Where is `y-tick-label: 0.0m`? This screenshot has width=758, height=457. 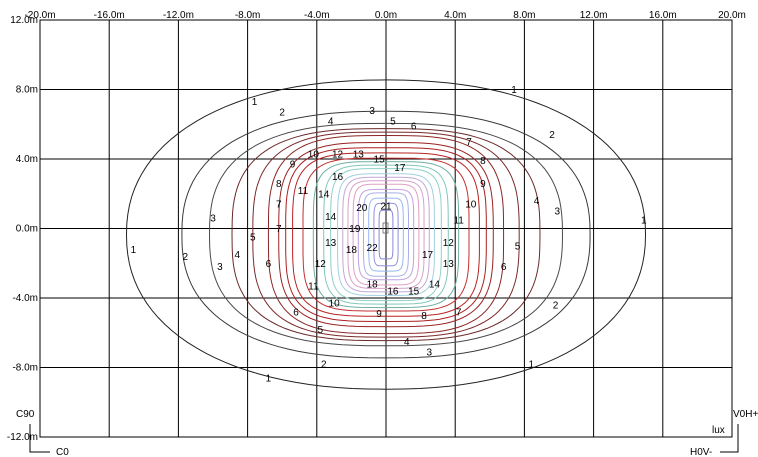
y-tick-label: 0.0m is located at coordinates (27, 229).